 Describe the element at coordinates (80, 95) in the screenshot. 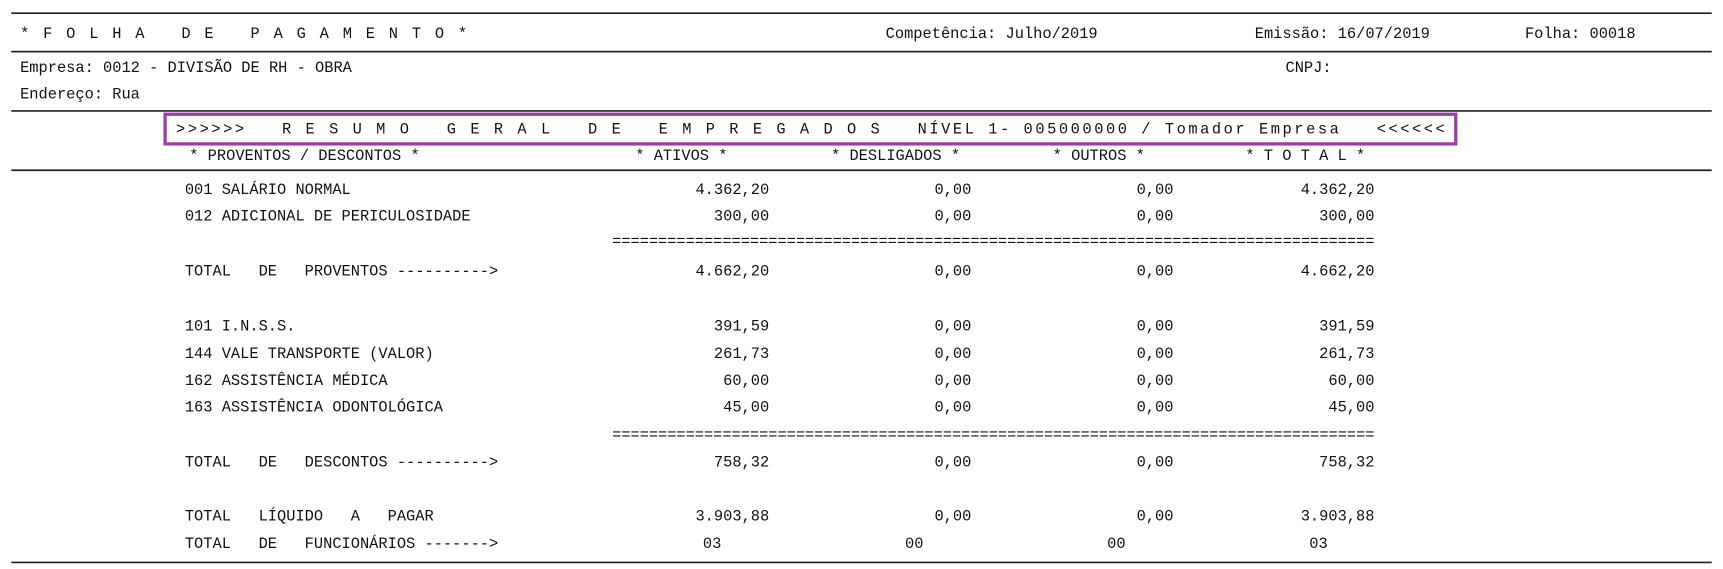

I see `endereco: Endereço: Rua` at that location.